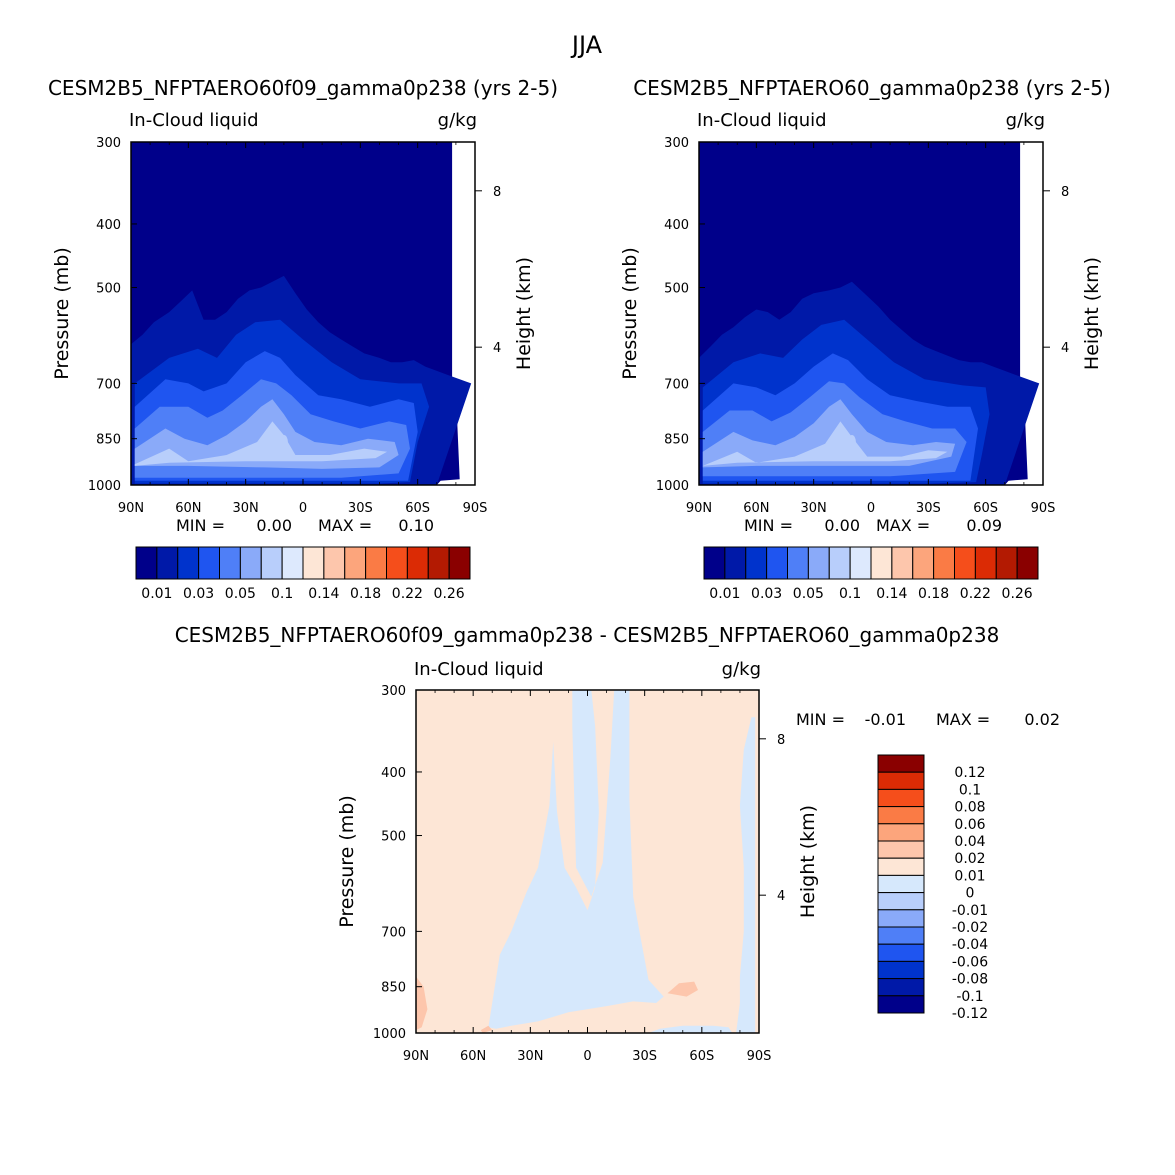 Image resolution: width=1175 pixels, height=1175 pixels. Describe the element at coordinates (842, 525) in the screenshot. I see `min-value: 0.00` at that location.